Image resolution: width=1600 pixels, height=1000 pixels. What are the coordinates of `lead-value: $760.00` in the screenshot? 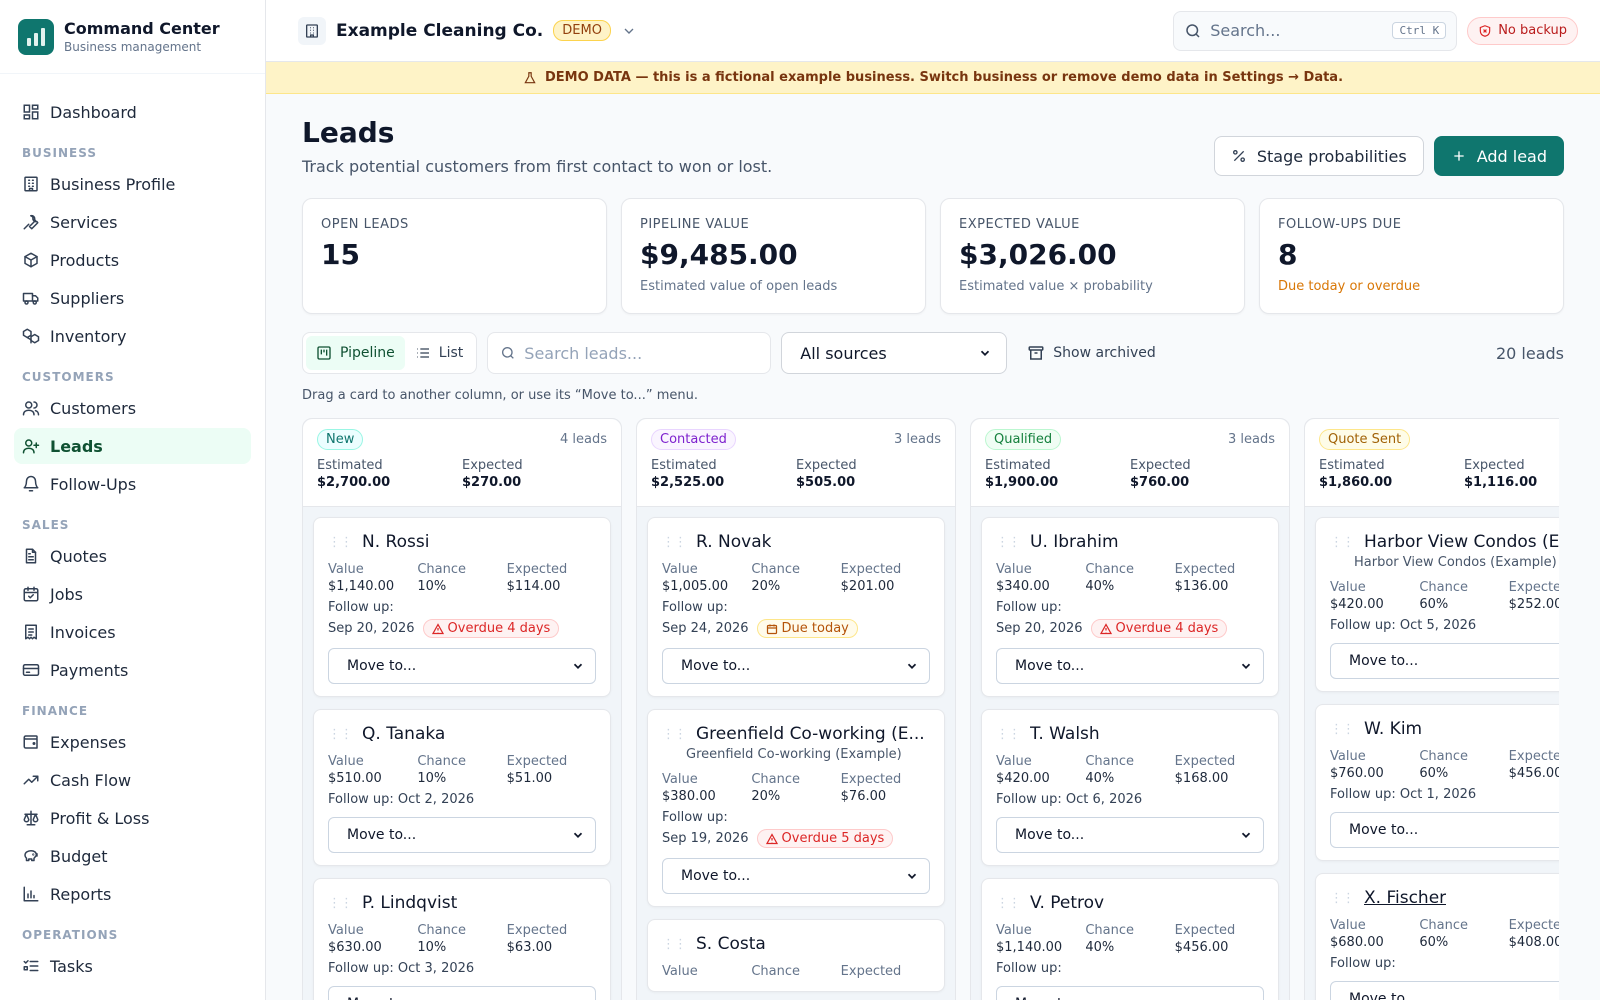 It's located at (1357, 773).